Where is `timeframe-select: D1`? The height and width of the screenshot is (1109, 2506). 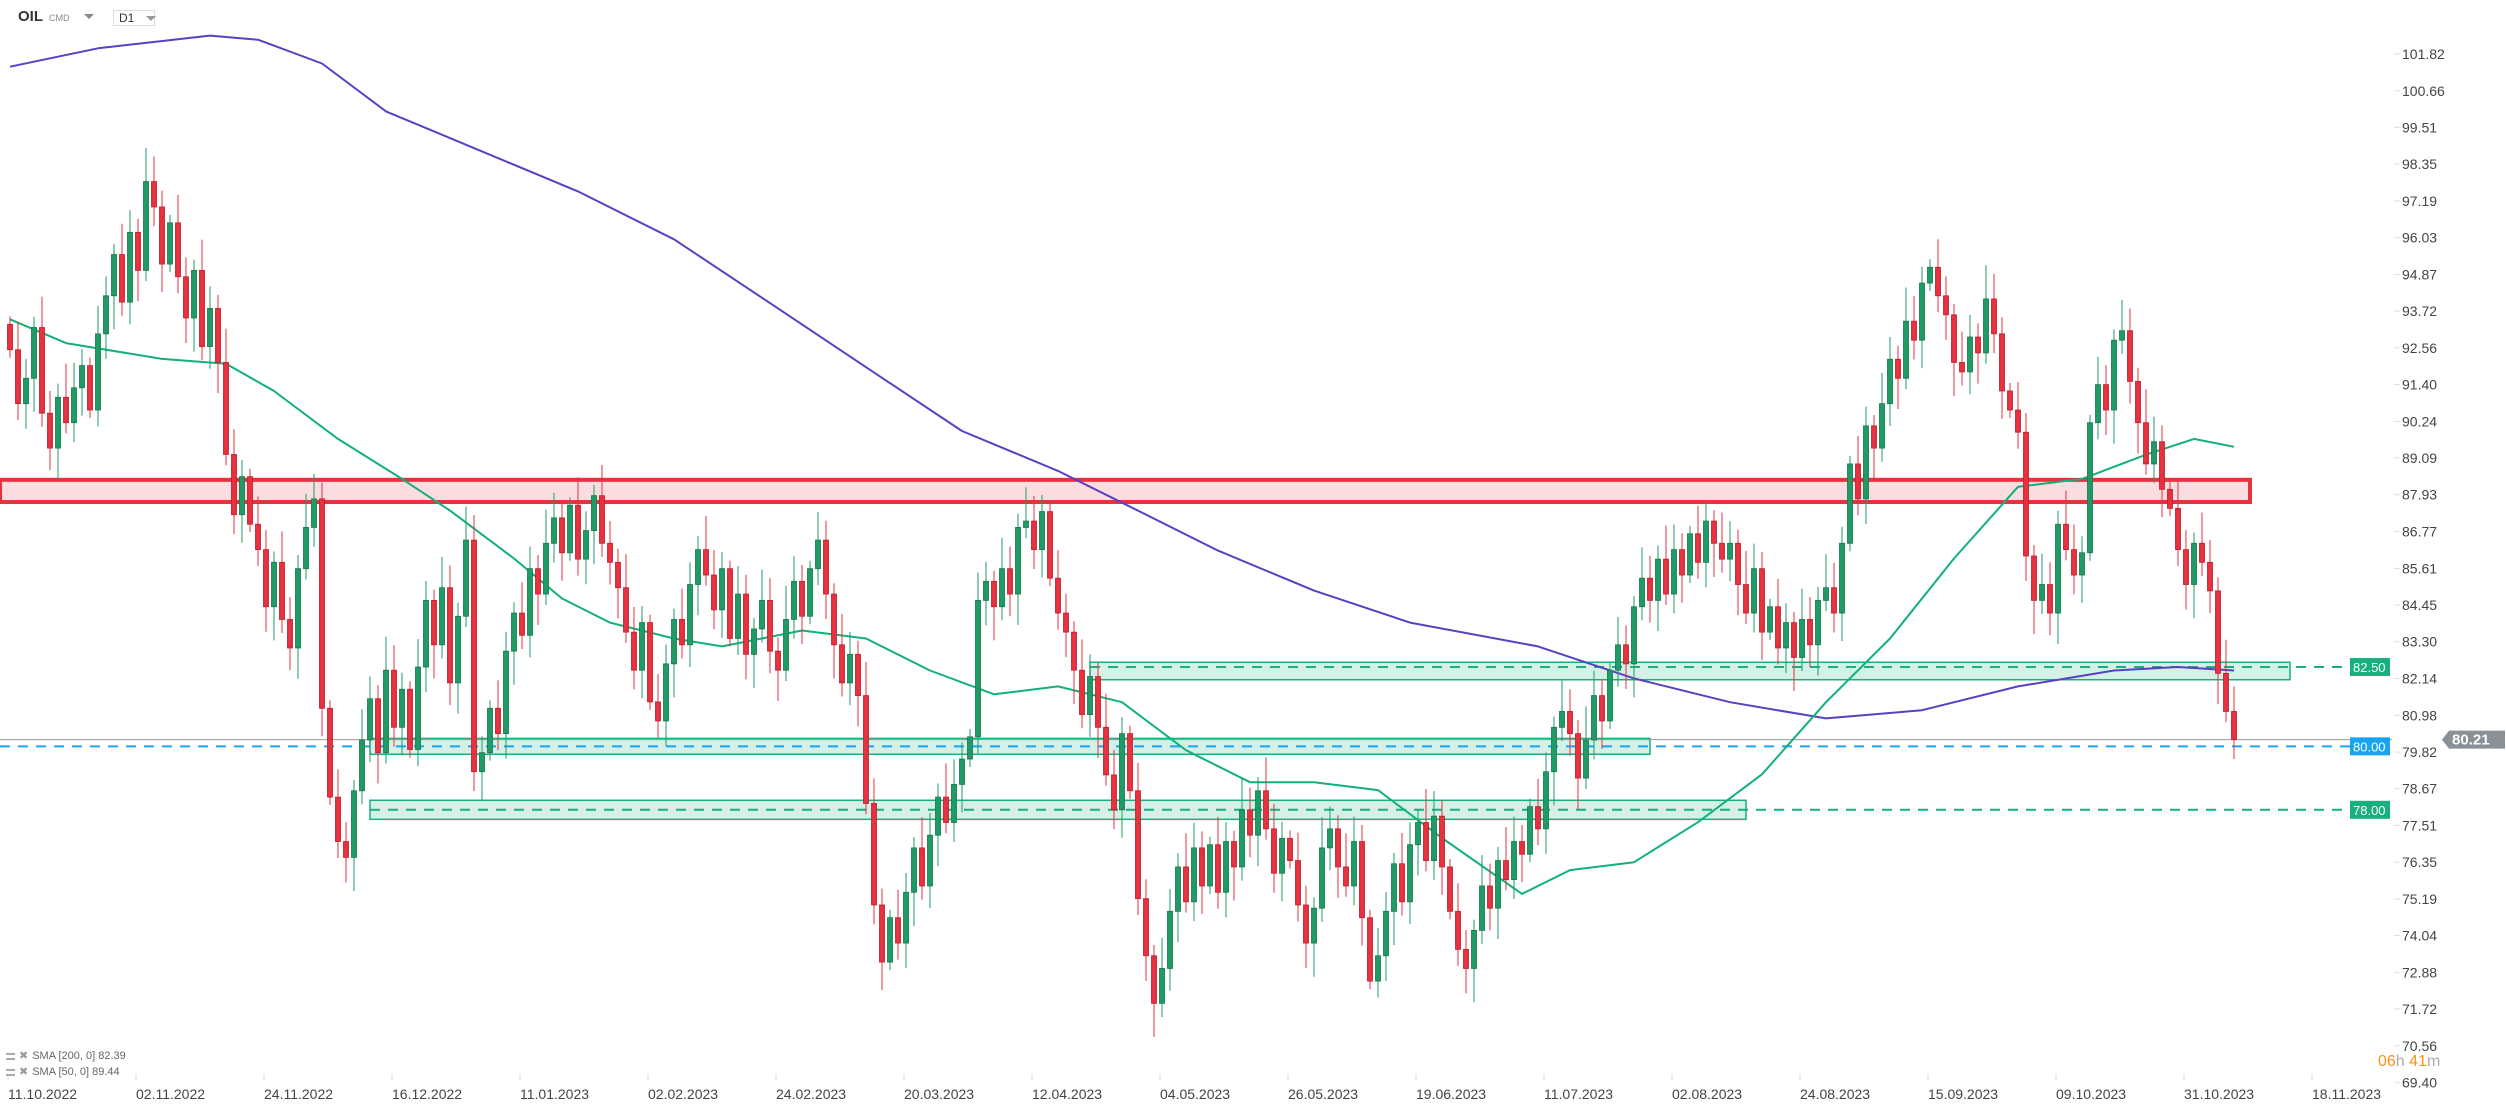 timeframe-select: D1 is located at coordinates (135, 18).